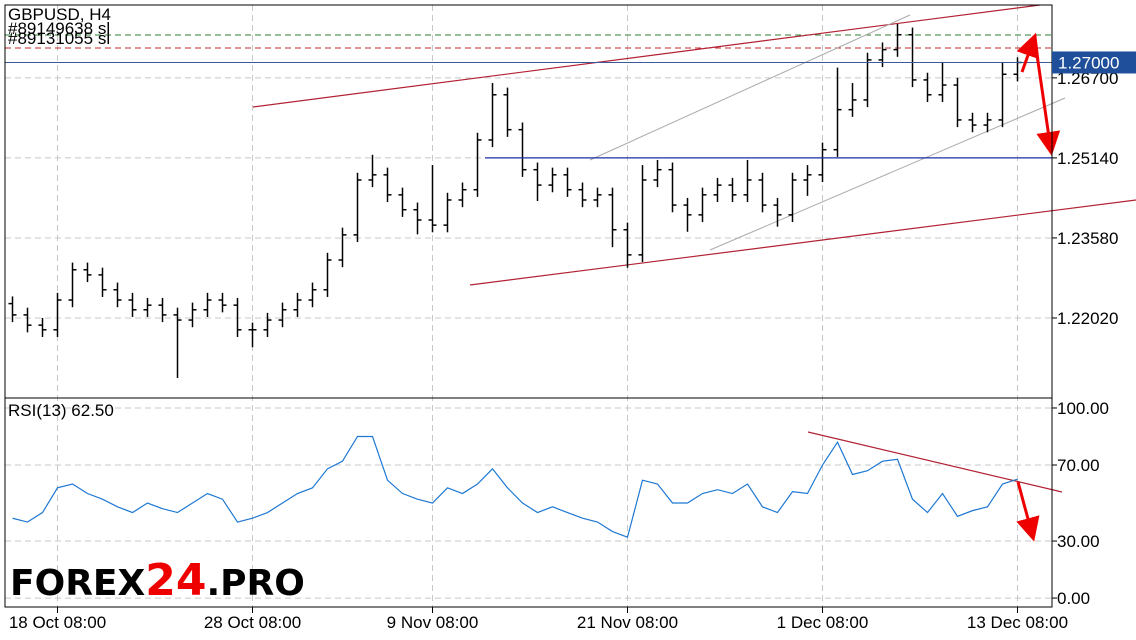  I want to click on order-label: #89149638 sl, so click(59, 28).